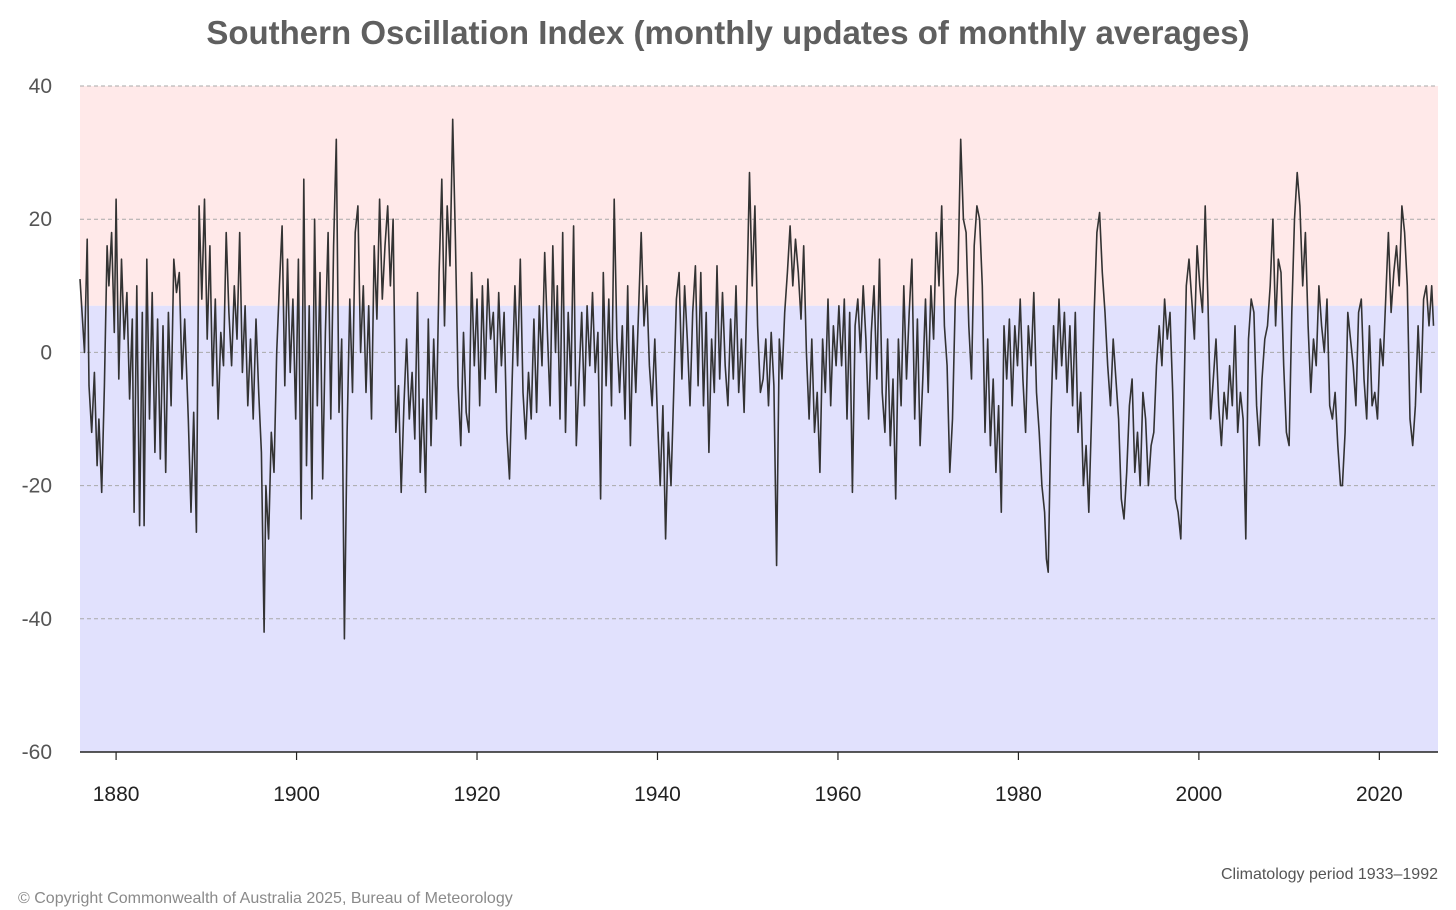 This screenshot has height=910, width=1456. Describe the element at coordinates (748, 794) in the screenshot. I see `x-tick-labels: 1880 1900 1920 1940 1960 1980 2000 2020` at that location.